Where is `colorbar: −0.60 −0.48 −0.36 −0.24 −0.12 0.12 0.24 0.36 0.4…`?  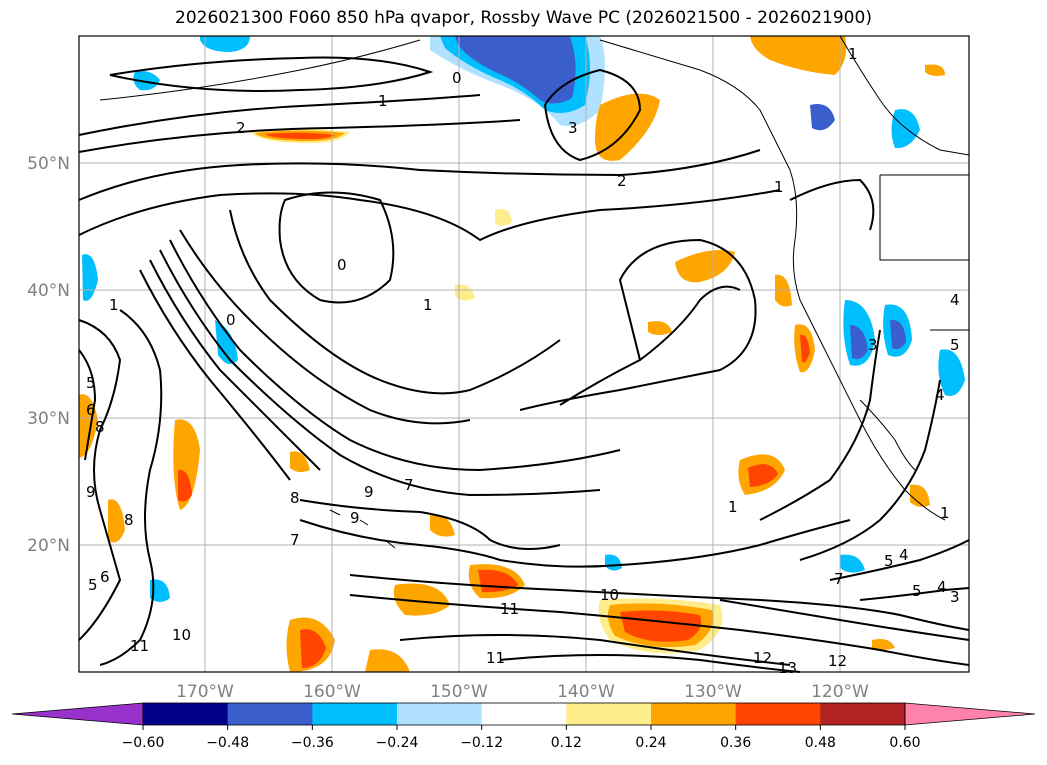 colorbar: −0.60 −0.48 −0.36 −0.24 −0.12 0.12 0.24 0.36 0.4… is located at coordinates (523, 726).